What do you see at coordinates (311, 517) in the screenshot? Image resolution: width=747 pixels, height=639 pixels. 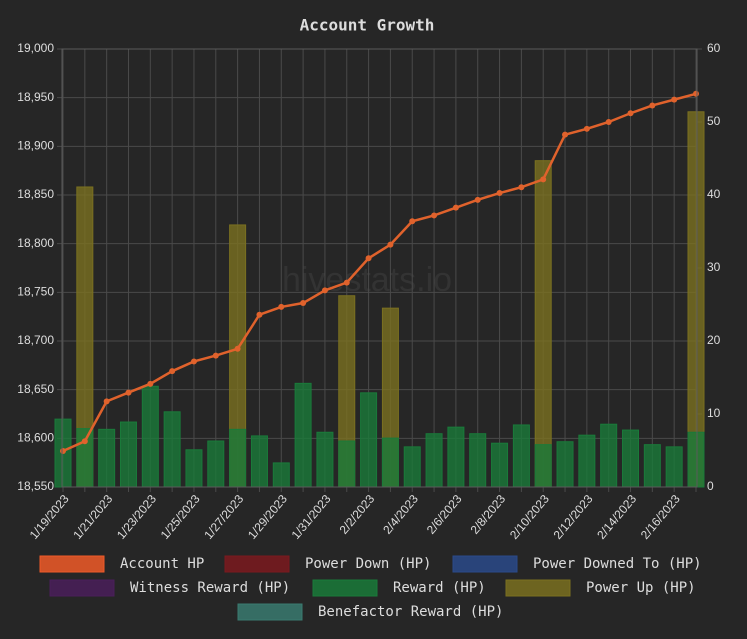 I see `x-tick-label: 1/31/2023` at bounding box center [311, 517].